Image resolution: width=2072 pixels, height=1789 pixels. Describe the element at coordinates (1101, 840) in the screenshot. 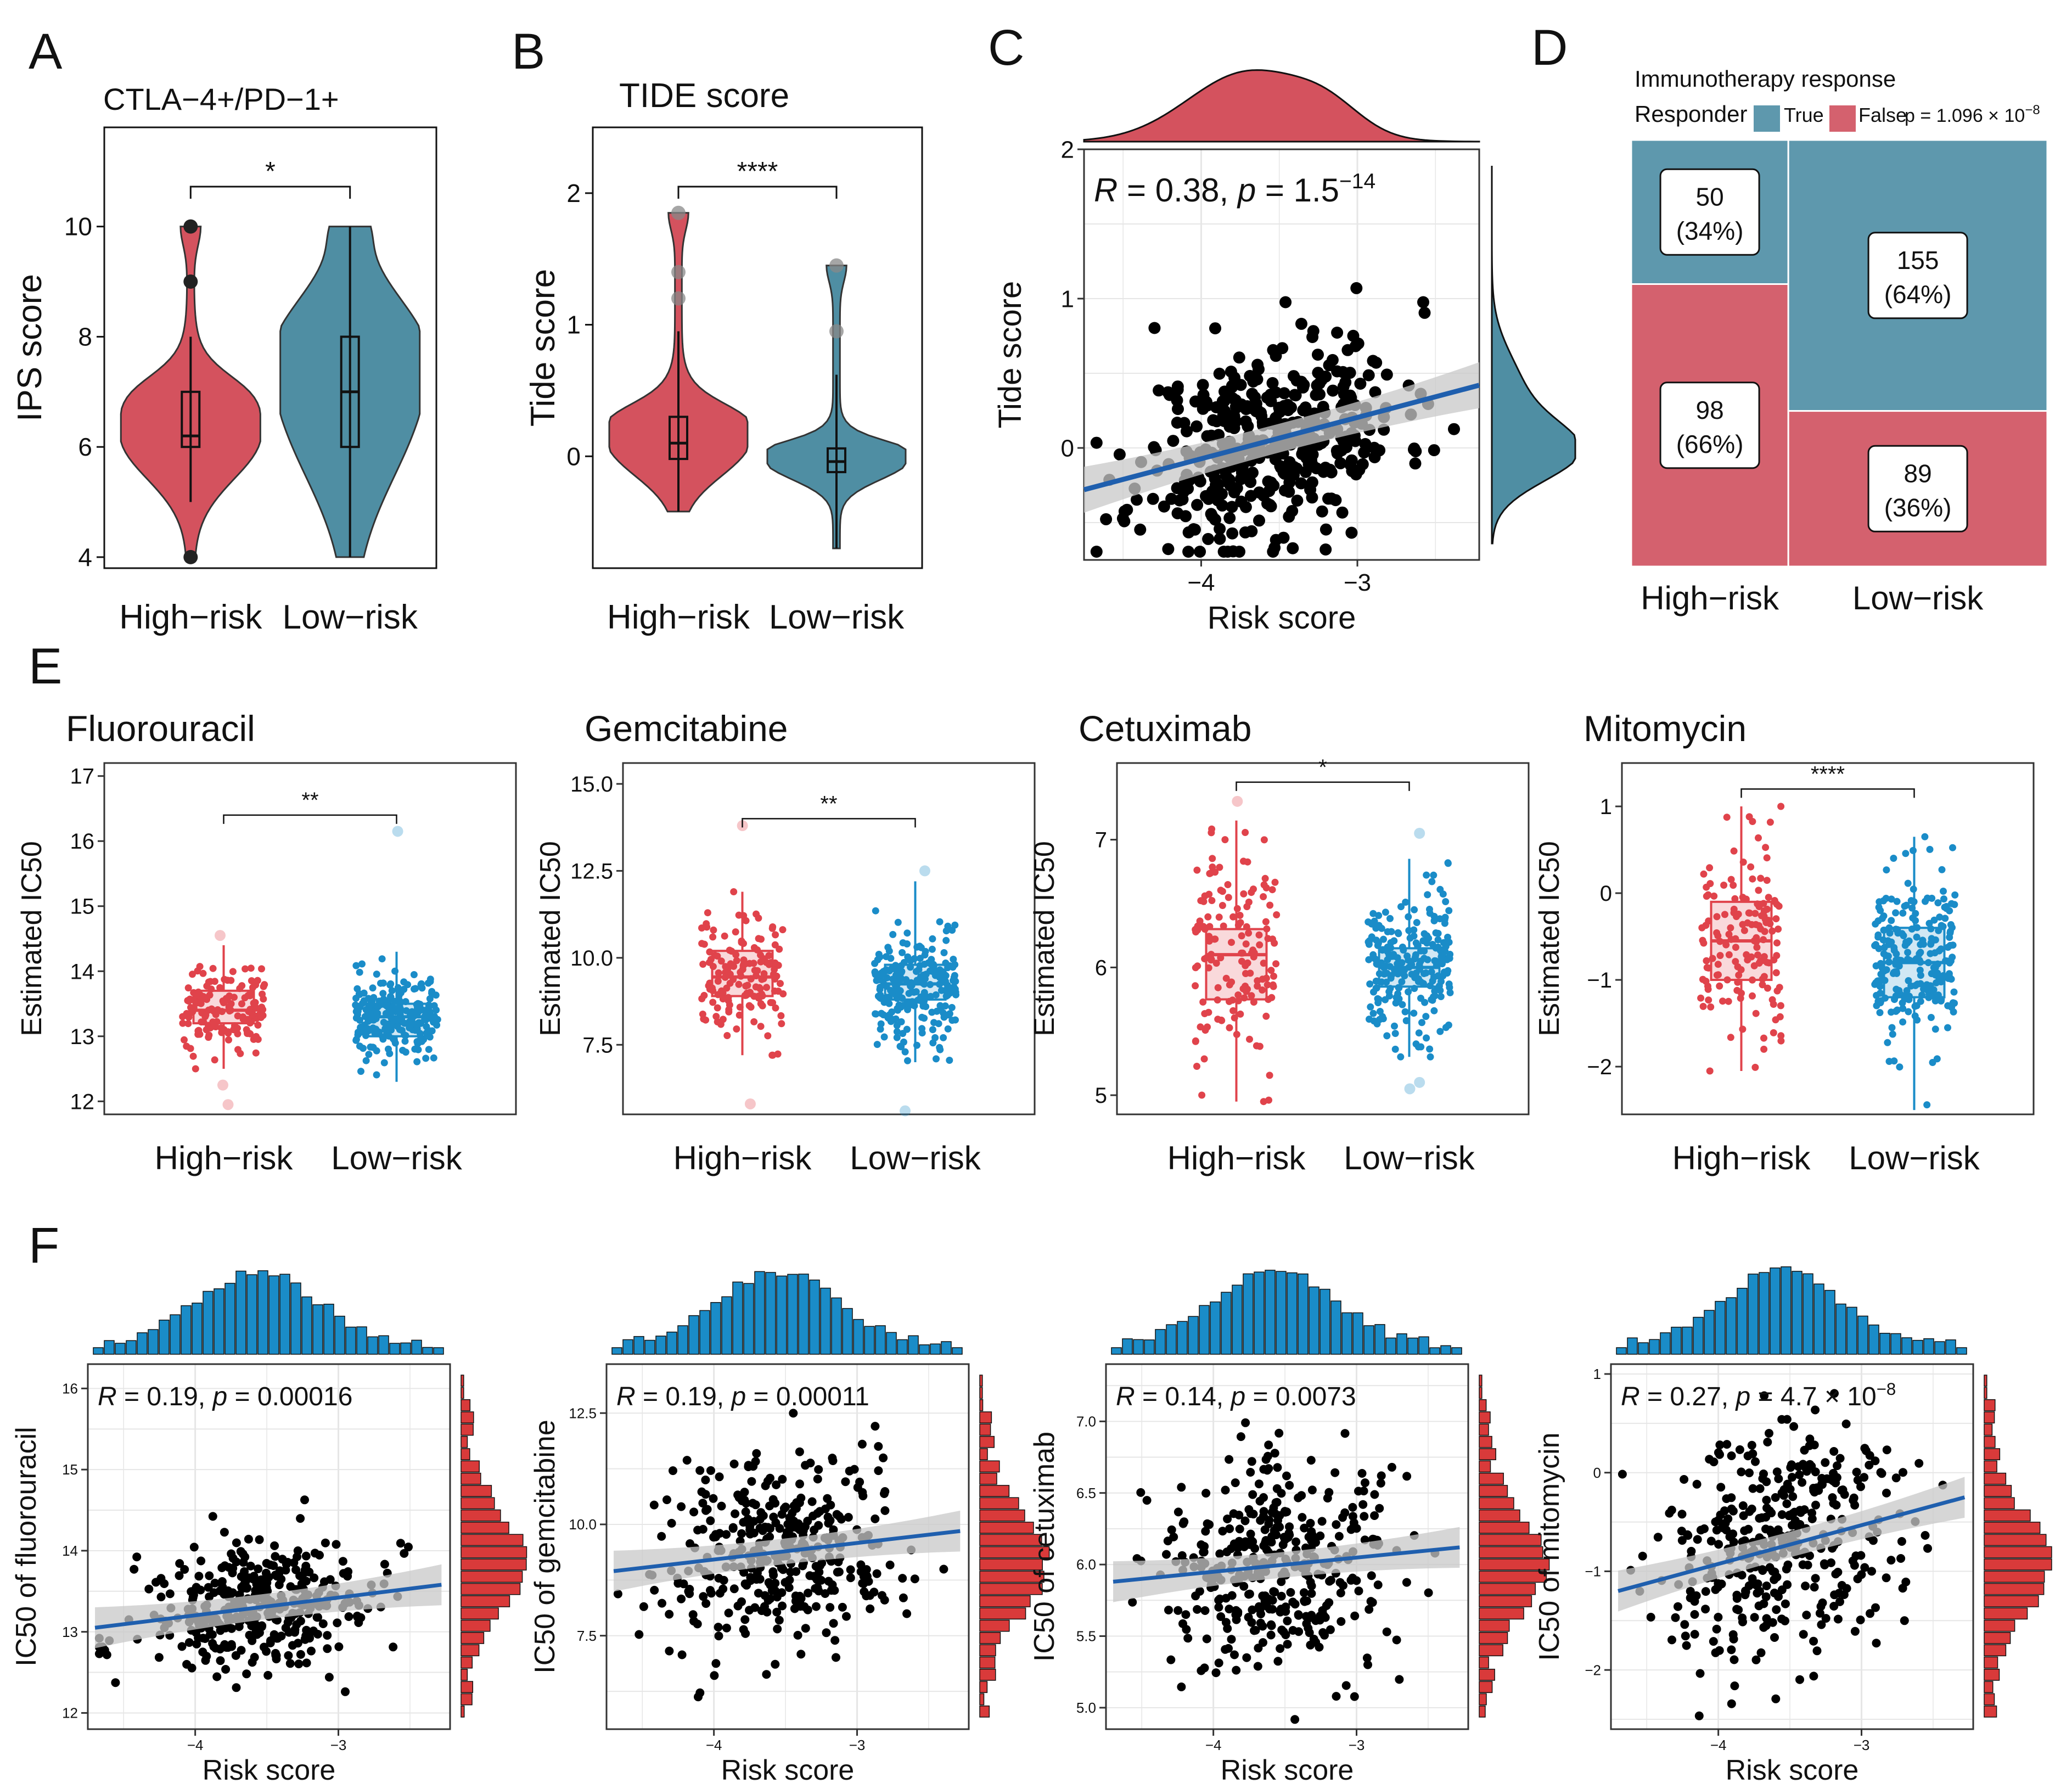

I see `y-tick-label: 7` at that location.